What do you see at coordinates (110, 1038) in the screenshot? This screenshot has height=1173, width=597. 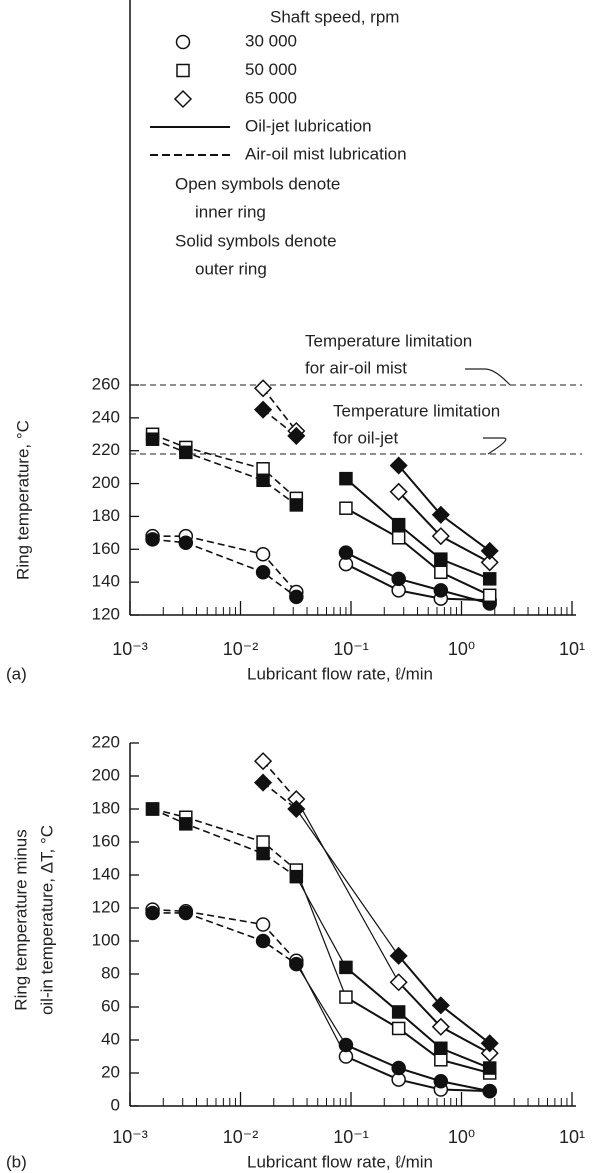 I see `y-tick-label: 40` at bounding box center [110, 1038].